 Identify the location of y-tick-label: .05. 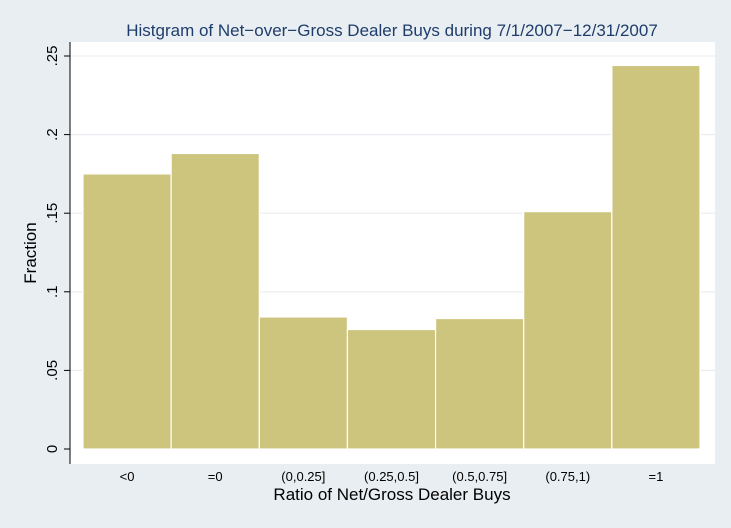
(52, 370).